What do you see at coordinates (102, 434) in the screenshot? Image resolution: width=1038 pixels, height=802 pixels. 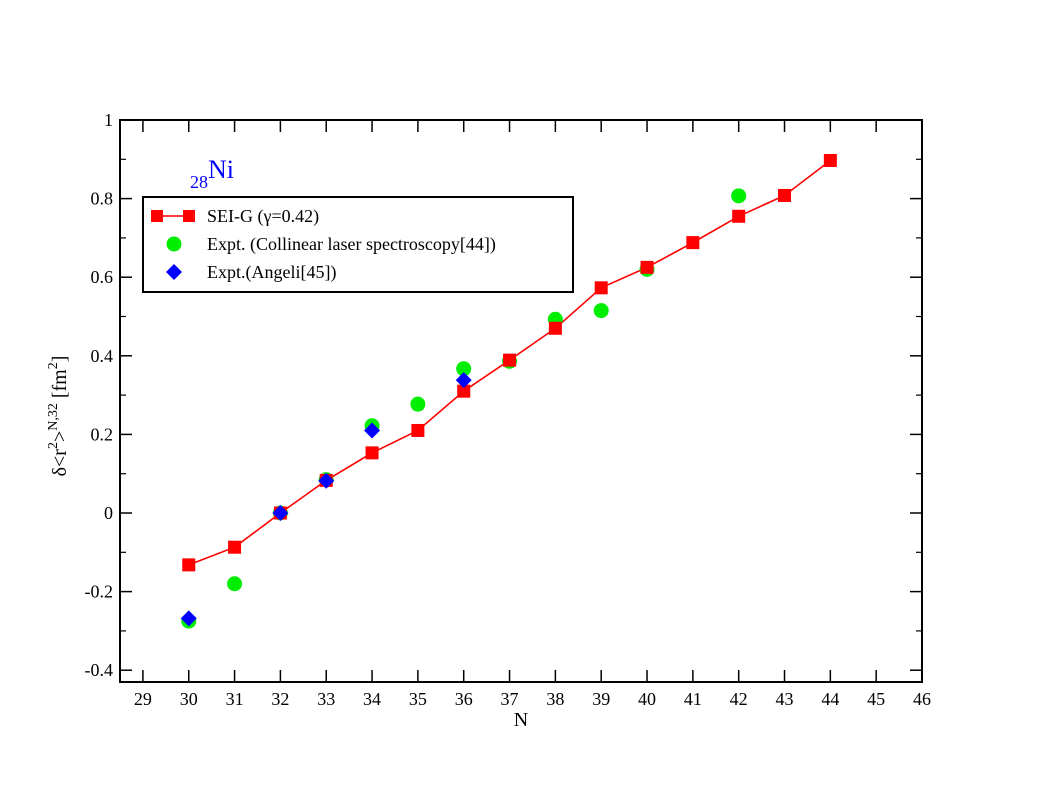 I see `y-tick-label: 0.2` at bounding box center [102, 434].